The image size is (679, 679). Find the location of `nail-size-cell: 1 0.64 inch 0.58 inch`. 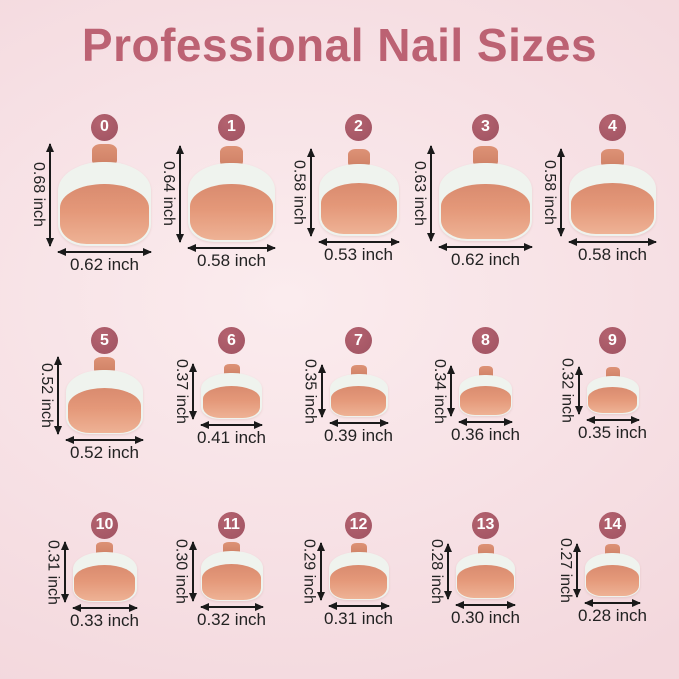

nail-size-cell: 1 0.64 inch 0.58 inch is located at coordinates (227, 192).